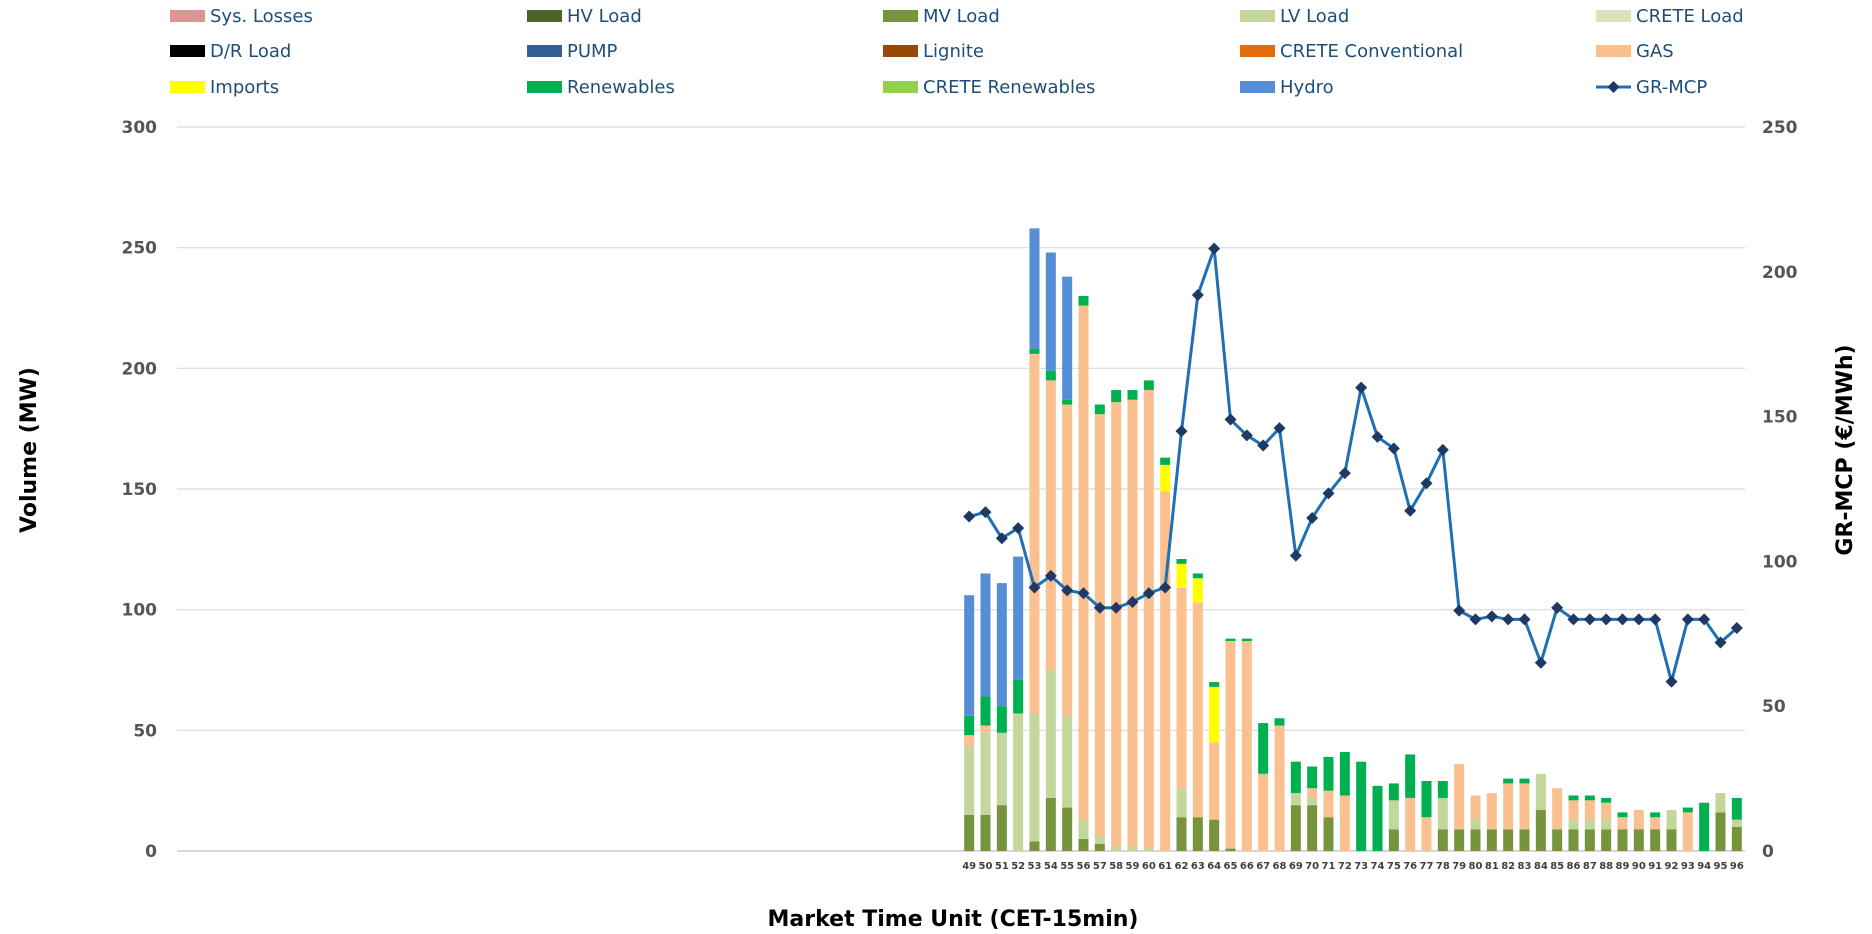 Image resolution: width=1872 pixels, height=934 pixels. I want to click on legend-item-renewables: Renewables, so click(601, 87).